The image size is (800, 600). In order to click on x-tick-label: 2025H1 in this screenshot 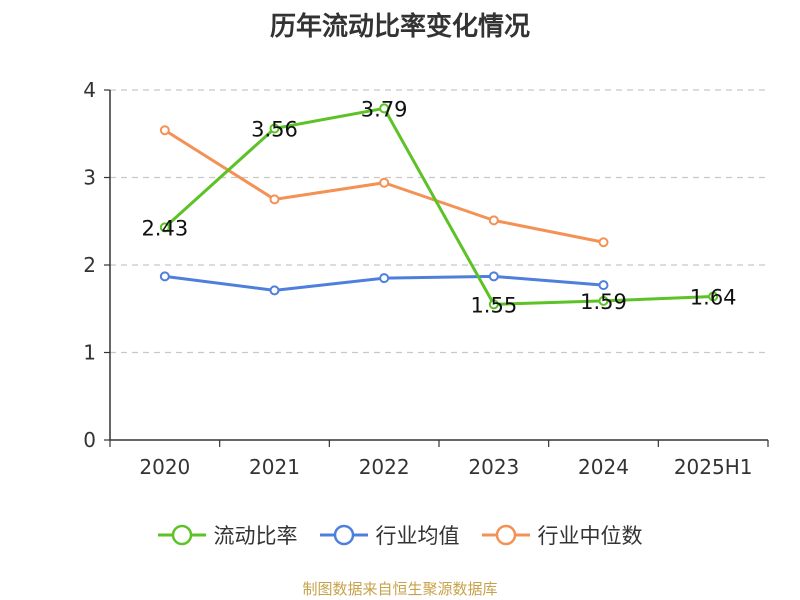, I will do `click(713, 467)`.